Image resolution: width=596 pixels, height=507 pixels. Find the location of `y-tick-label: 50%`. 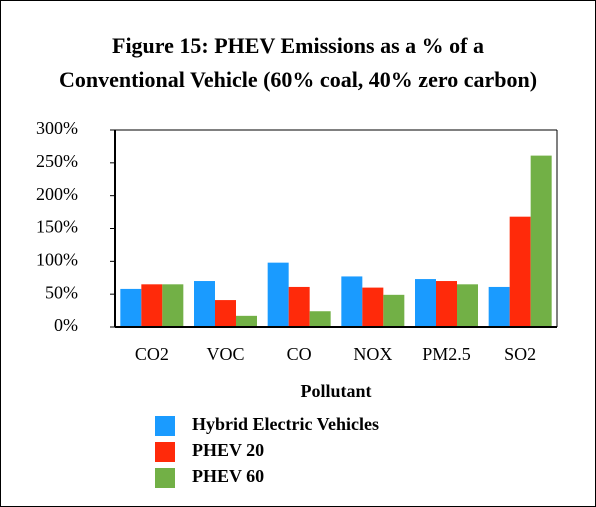

y-tick-label: 50% is located at coordinates (61, 292).